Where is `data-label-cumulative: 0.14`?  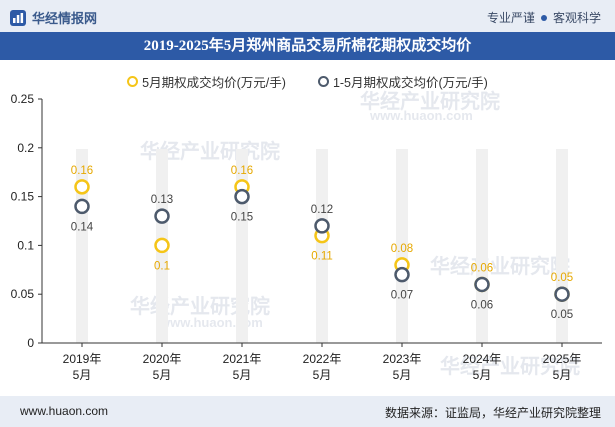 data-label-cumulative: 0.14 is located at coordinates (82, 227).